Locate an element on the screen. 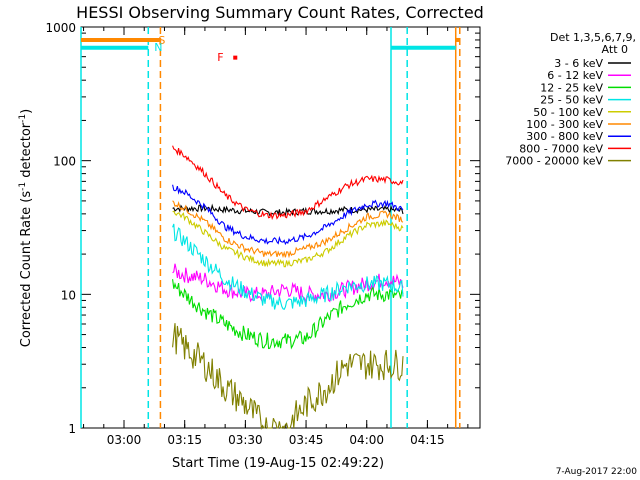  y-tick-label: 100 is located at coordinates (64, 162).